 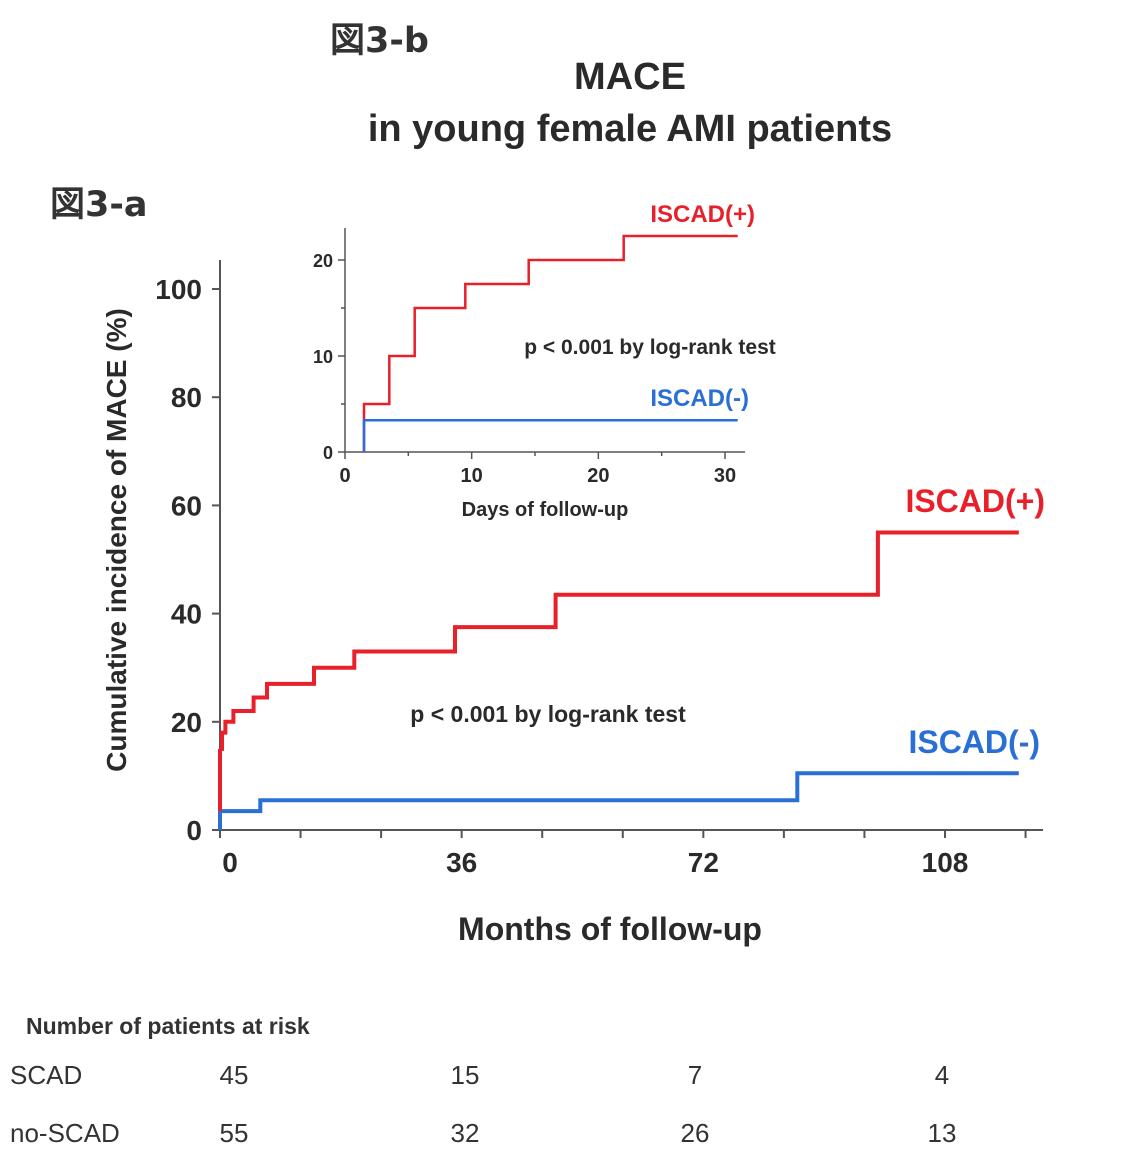 I want to click on y-axis-title: Cumulative incidence of MACE (%), so click(x=116, y=540).